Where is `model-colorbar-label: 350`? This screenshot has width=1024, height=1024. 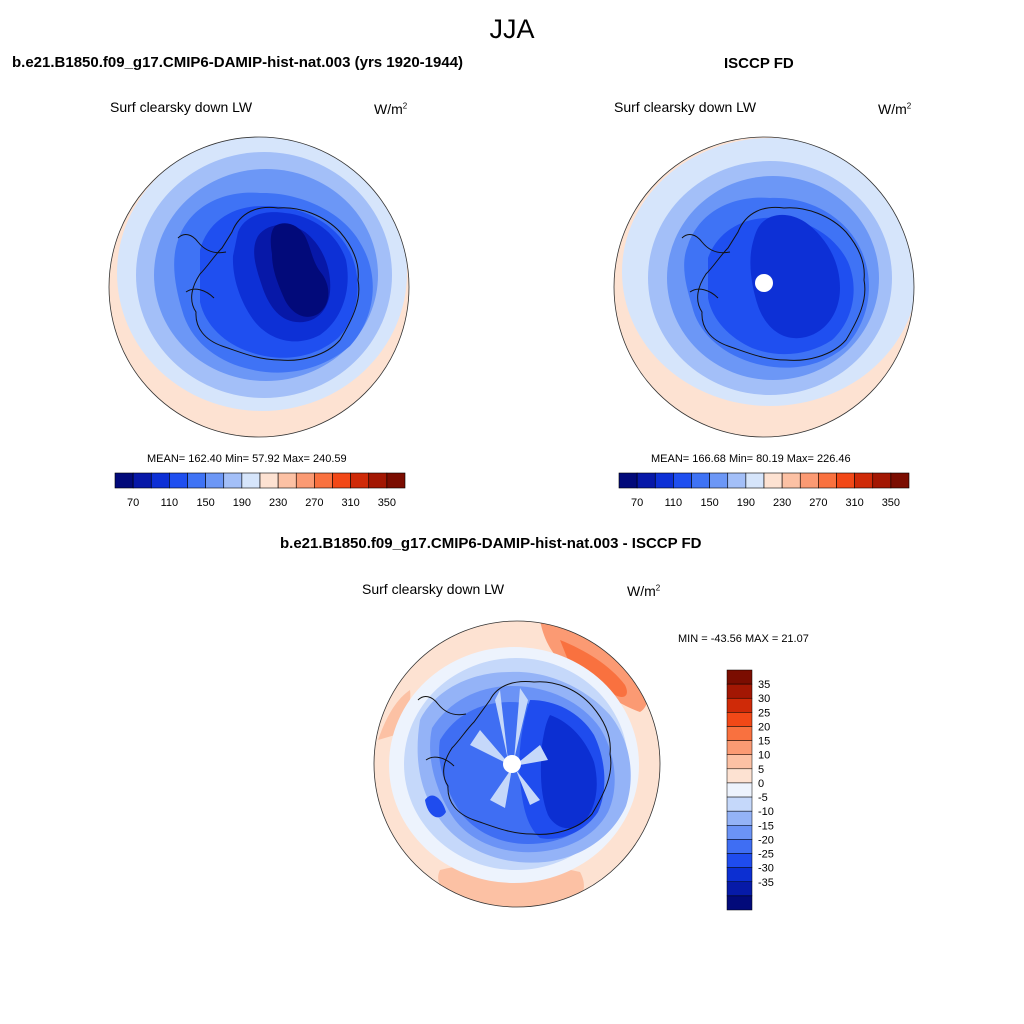
model-colorbar-label: 350 is located at coordinates (387, 503).